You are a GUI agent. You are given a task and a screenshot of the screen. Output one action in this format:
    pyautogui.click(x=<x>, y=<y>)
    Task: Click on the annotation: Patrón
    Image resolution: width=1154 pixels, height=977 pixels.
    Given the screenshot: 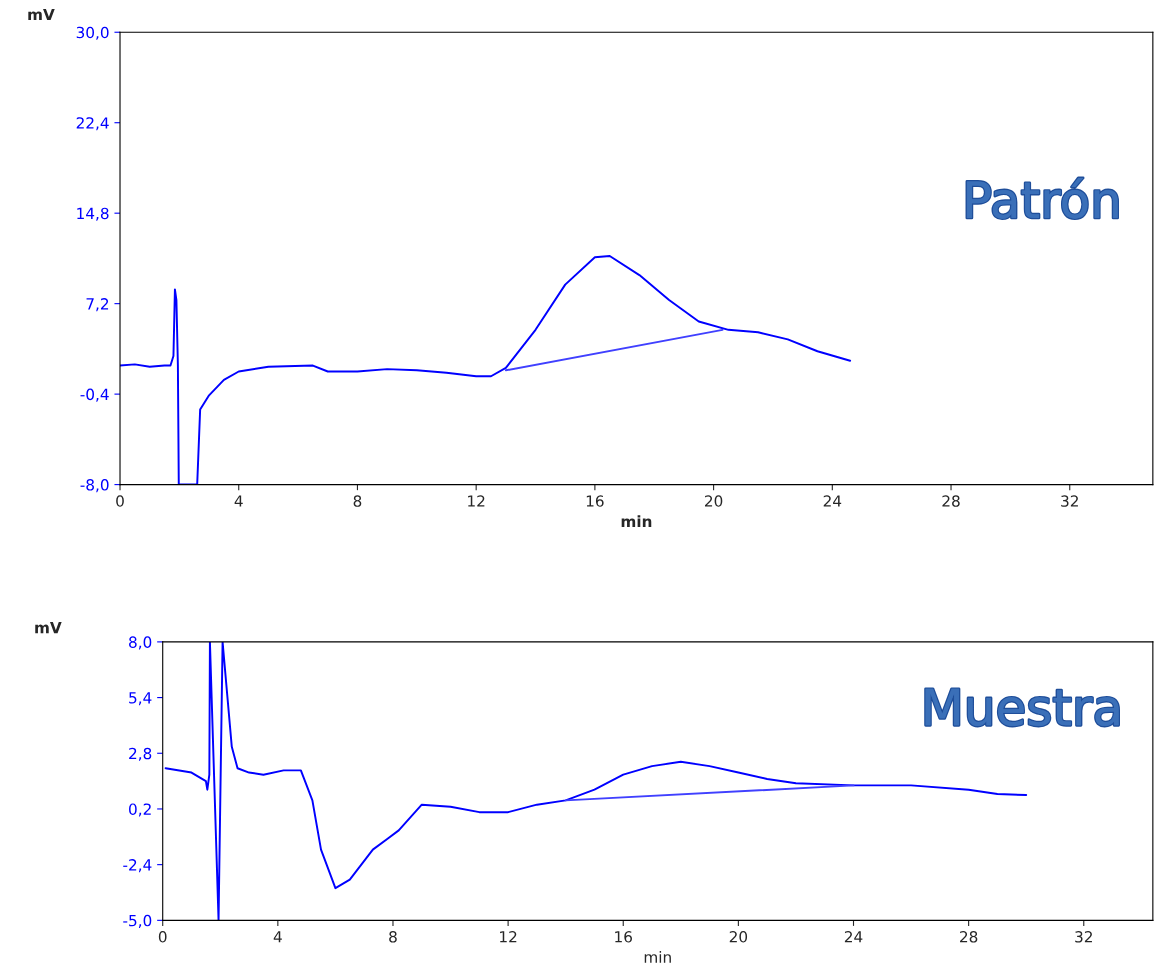 What is the action you would take?
    pyautogui.click(x=1042, y=198)
    